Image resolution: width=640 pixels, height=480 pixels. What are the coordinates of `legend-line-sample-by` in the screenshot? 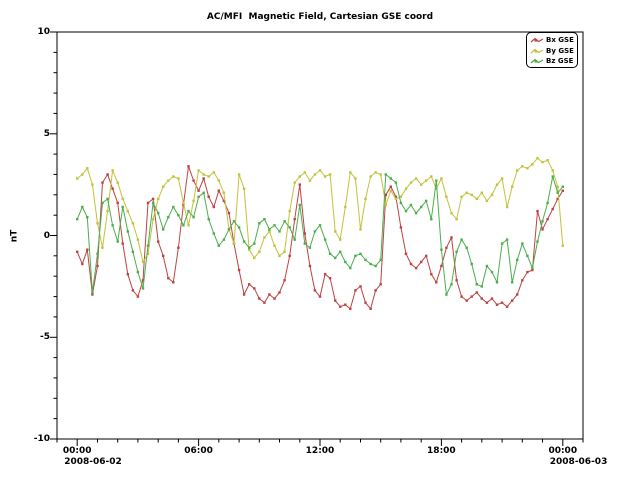 It's located at (537, 50).